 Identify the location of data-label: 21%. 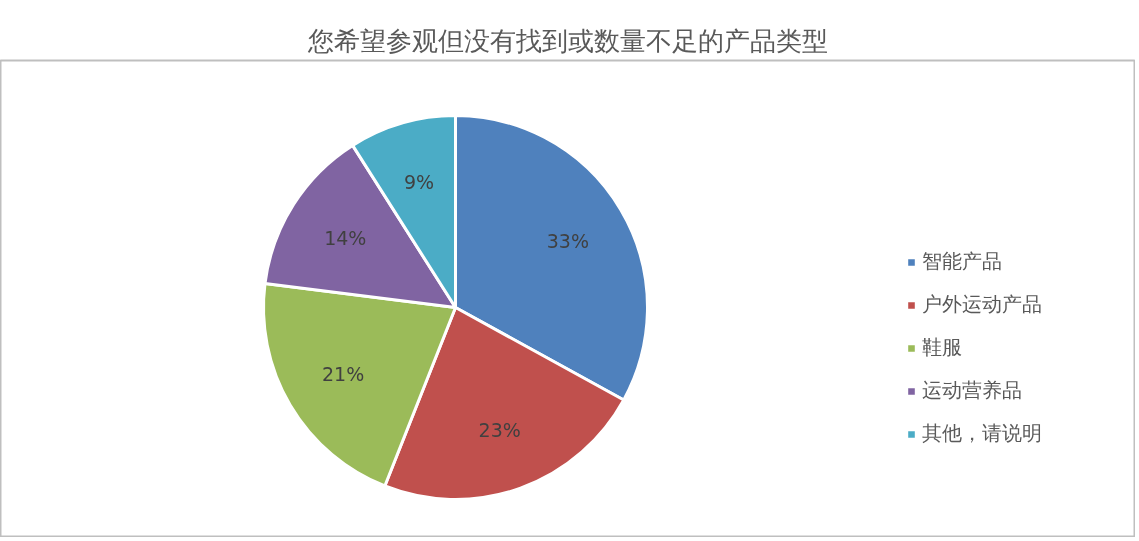
(343, 373).